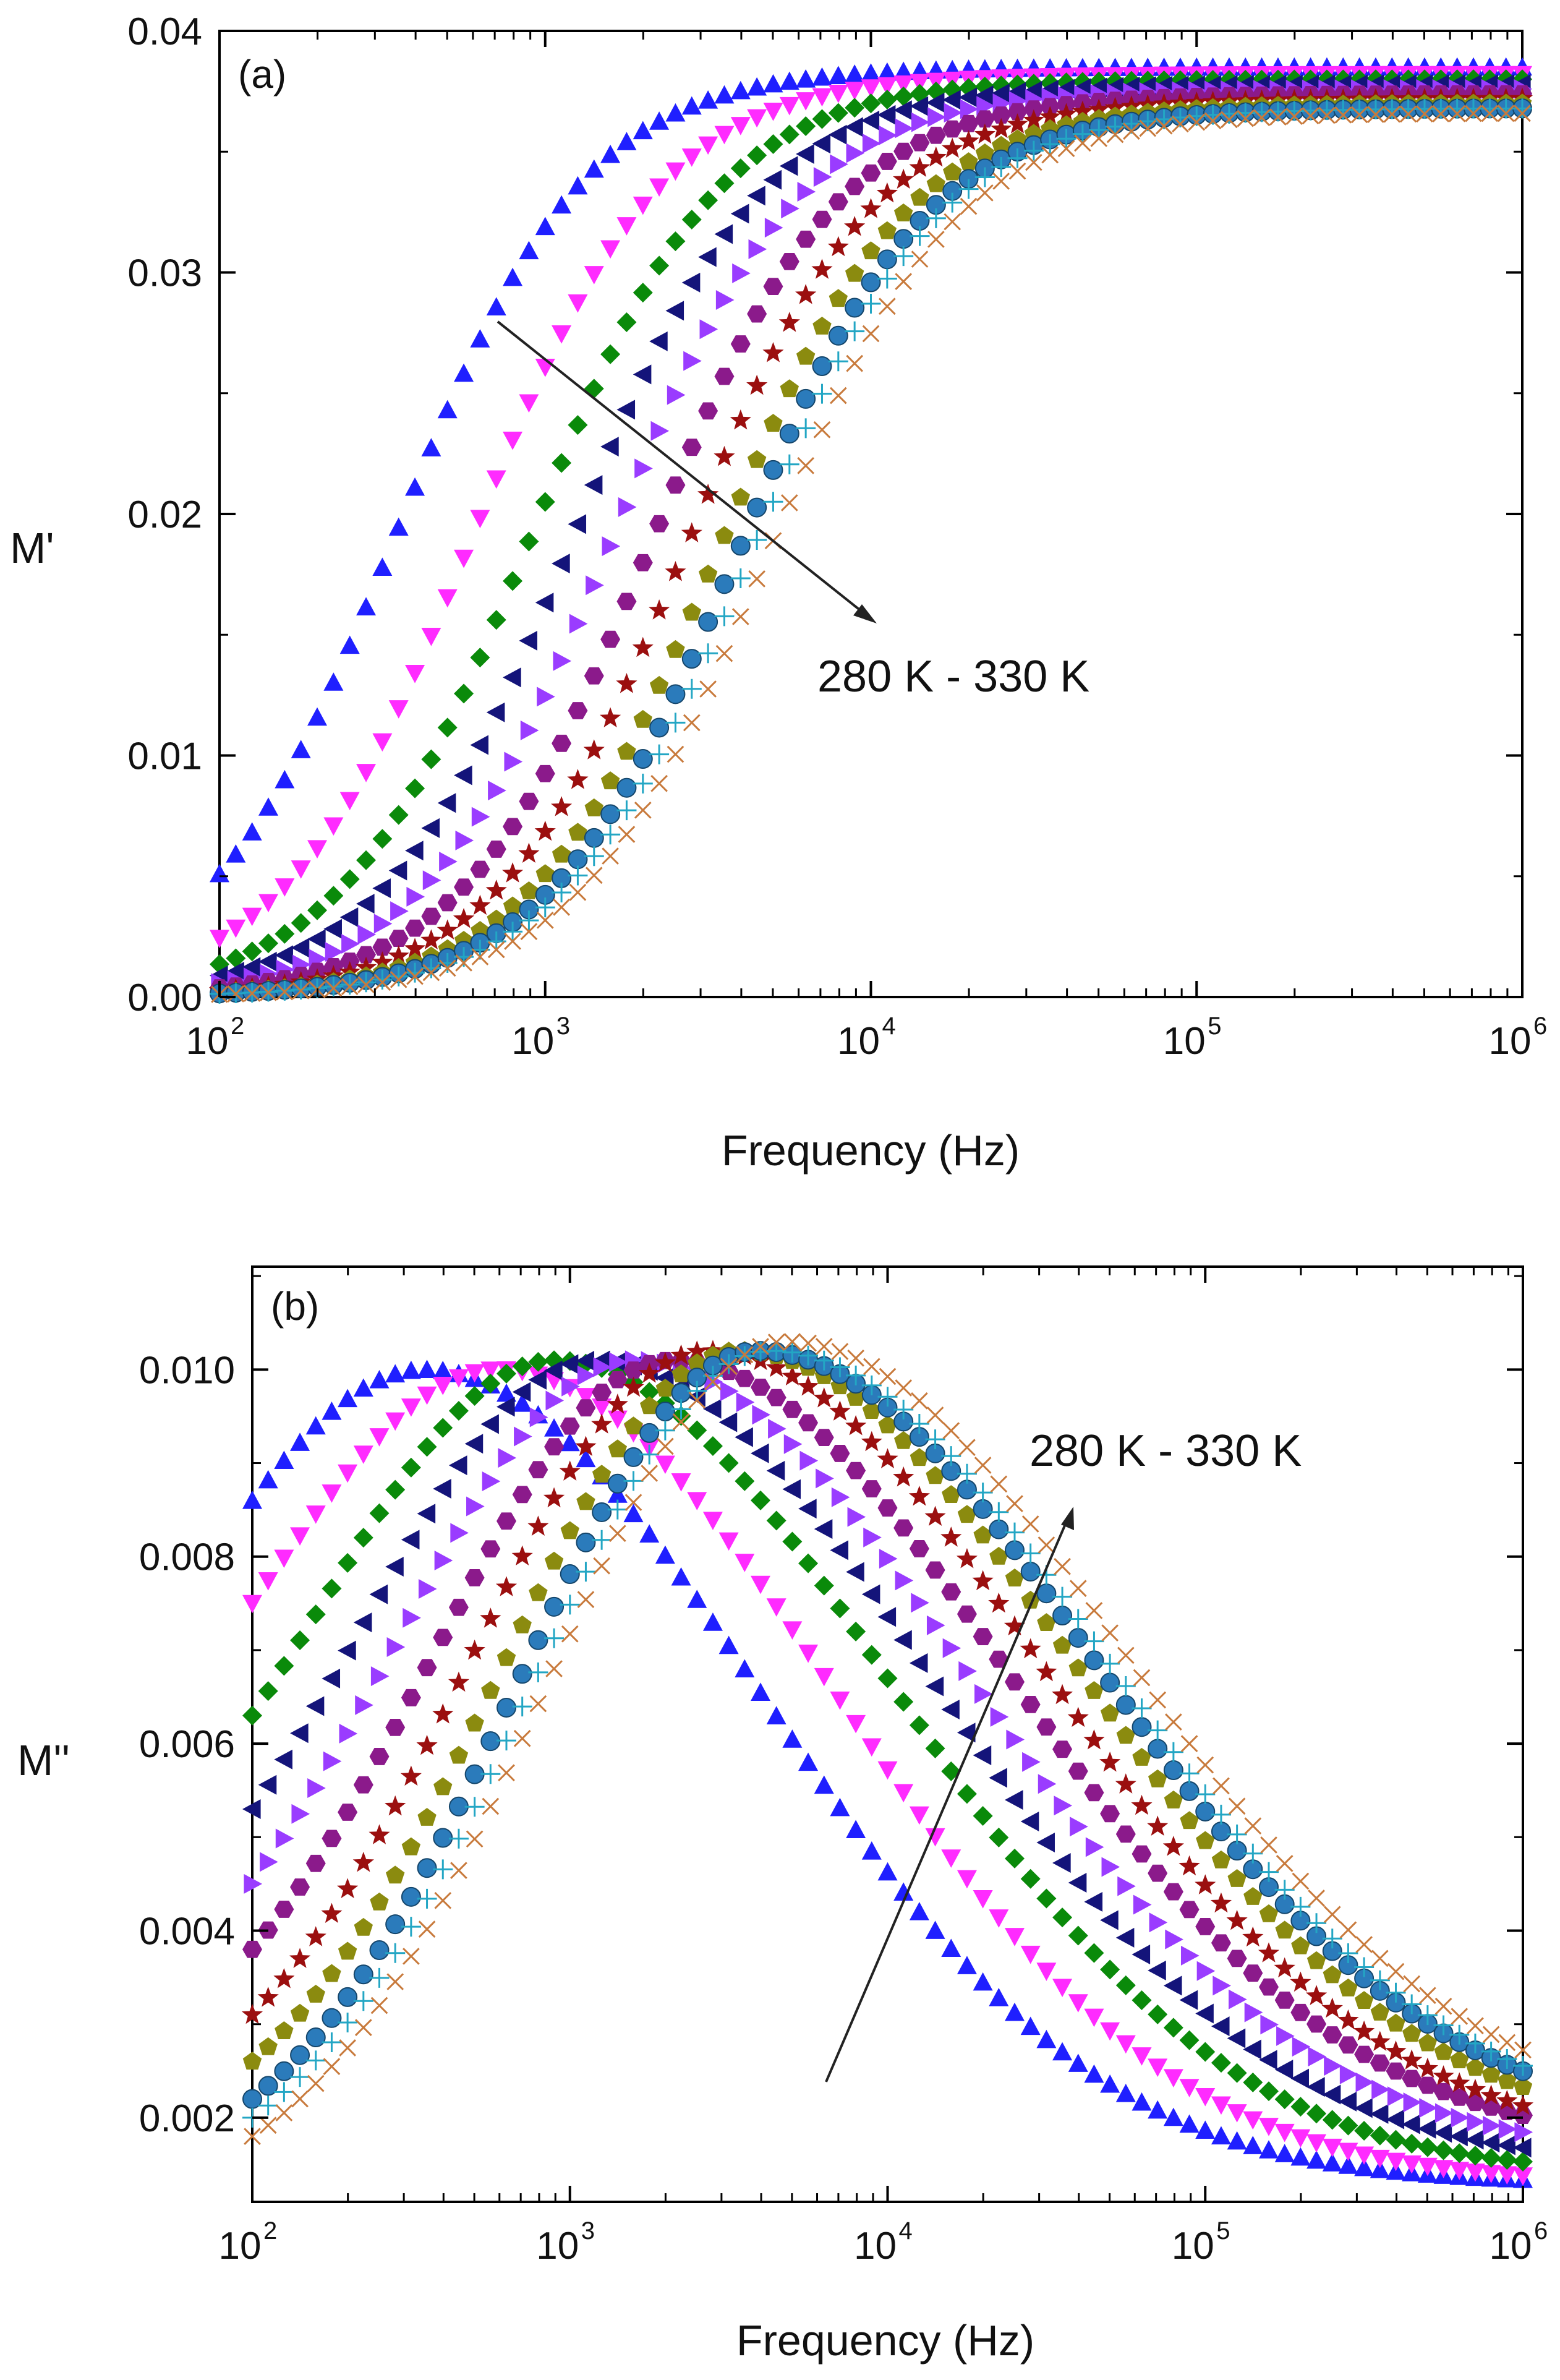  I want to click on panel-a-y-axis-title: M', so click(32, 548).